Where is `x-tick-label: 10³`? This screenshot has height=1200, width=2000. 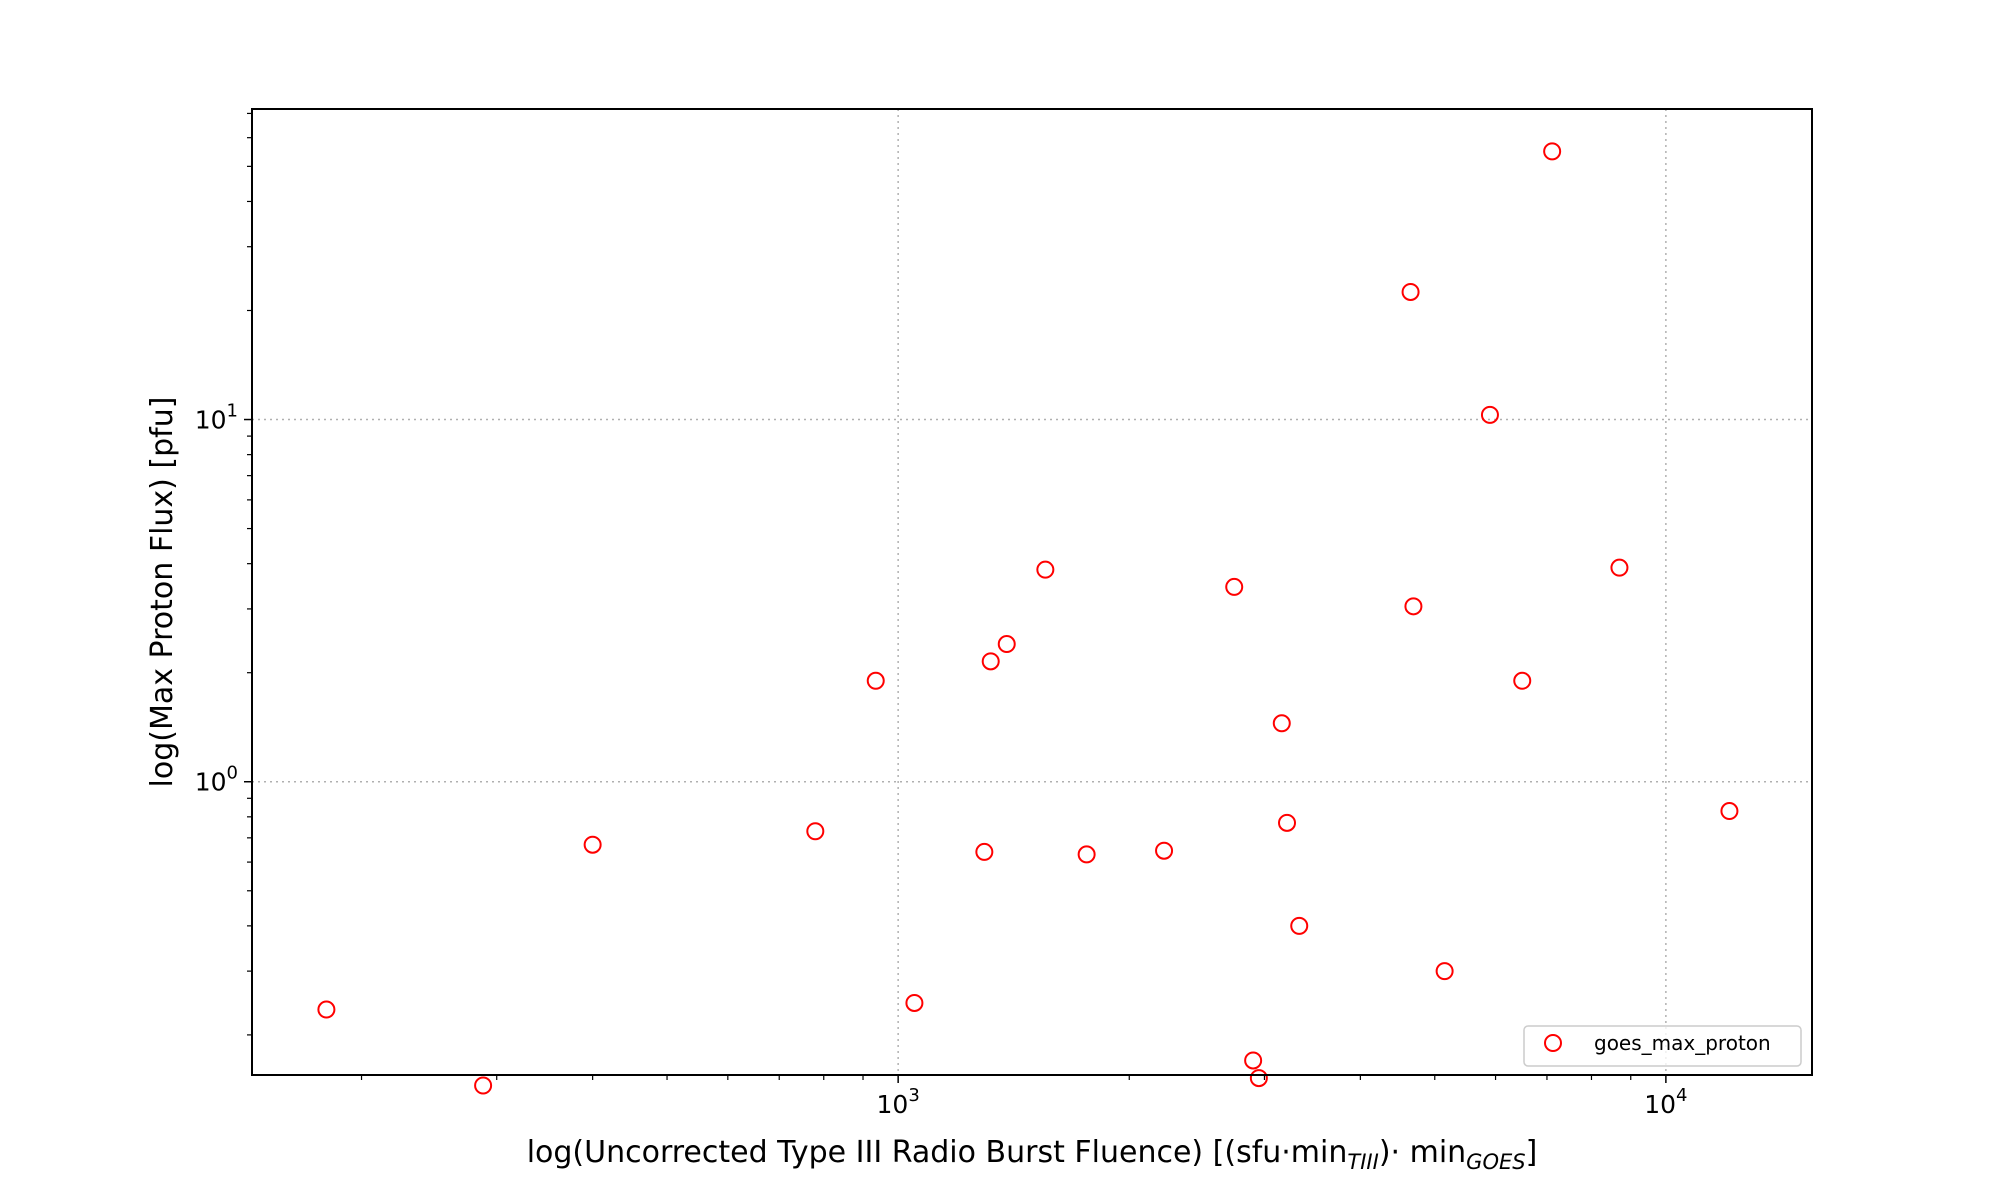
x-tick-label: 10³ is located at coordinates (898, 1102).